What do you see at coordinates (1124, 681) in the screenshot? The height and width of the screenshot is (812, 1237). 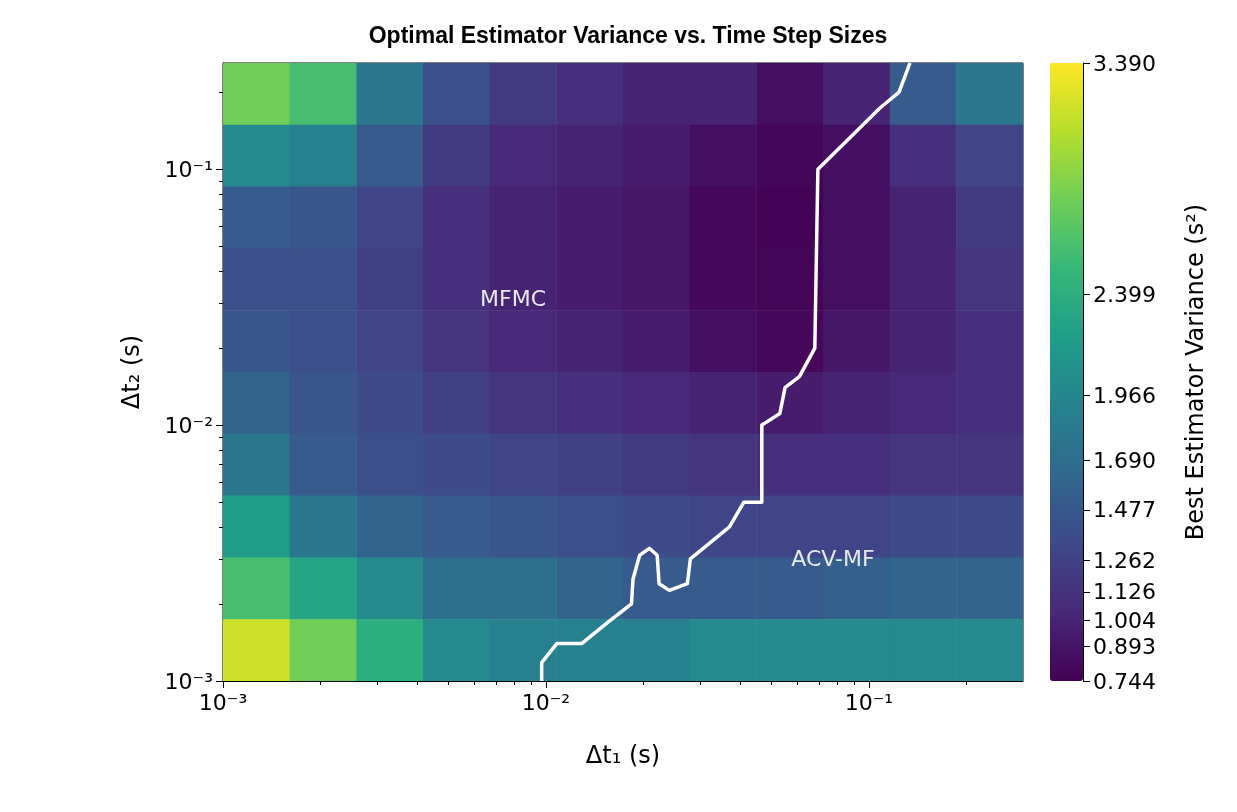 I see `color-bar-label: 0.744` at bounding box center [1124, 681].